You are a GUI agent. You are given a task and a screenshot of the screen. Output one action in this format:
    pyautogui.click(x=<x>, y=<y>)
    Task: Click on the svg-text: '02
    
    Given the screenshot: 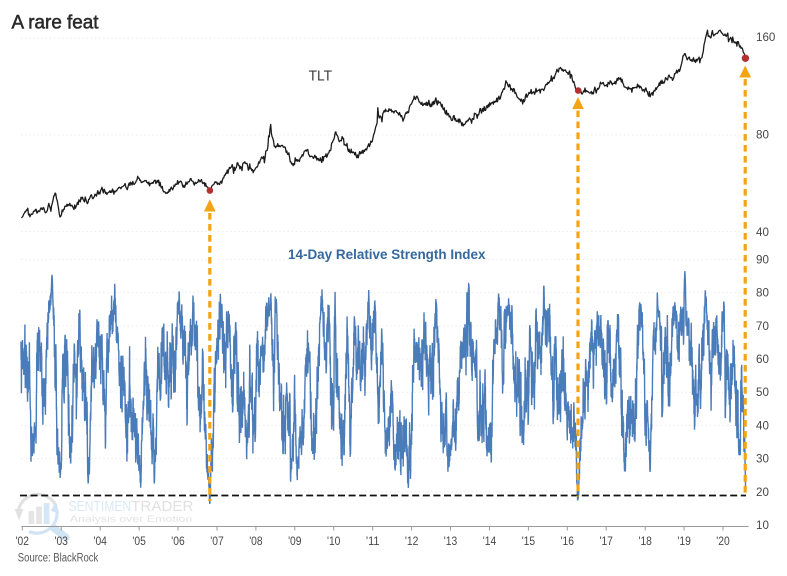 What is the action you would take?
    pyautogui.click(x=23, y=541)
    